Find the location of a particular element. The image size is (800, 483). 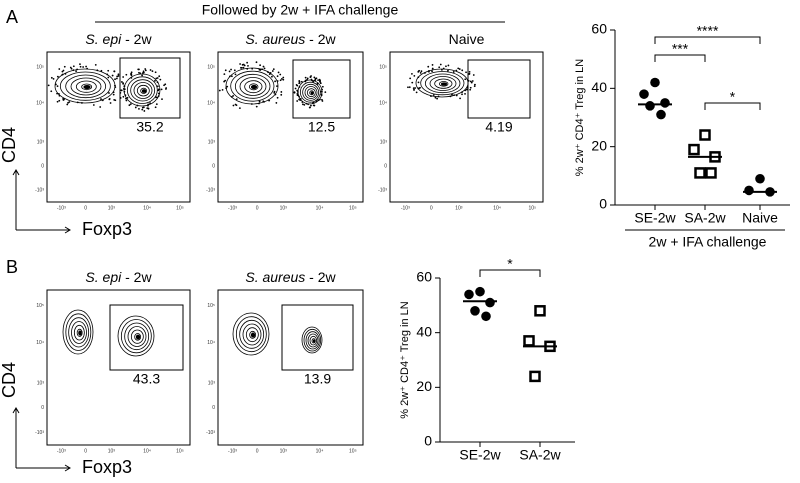

title-suffix: - 2w is located at coordinates (320, 39).